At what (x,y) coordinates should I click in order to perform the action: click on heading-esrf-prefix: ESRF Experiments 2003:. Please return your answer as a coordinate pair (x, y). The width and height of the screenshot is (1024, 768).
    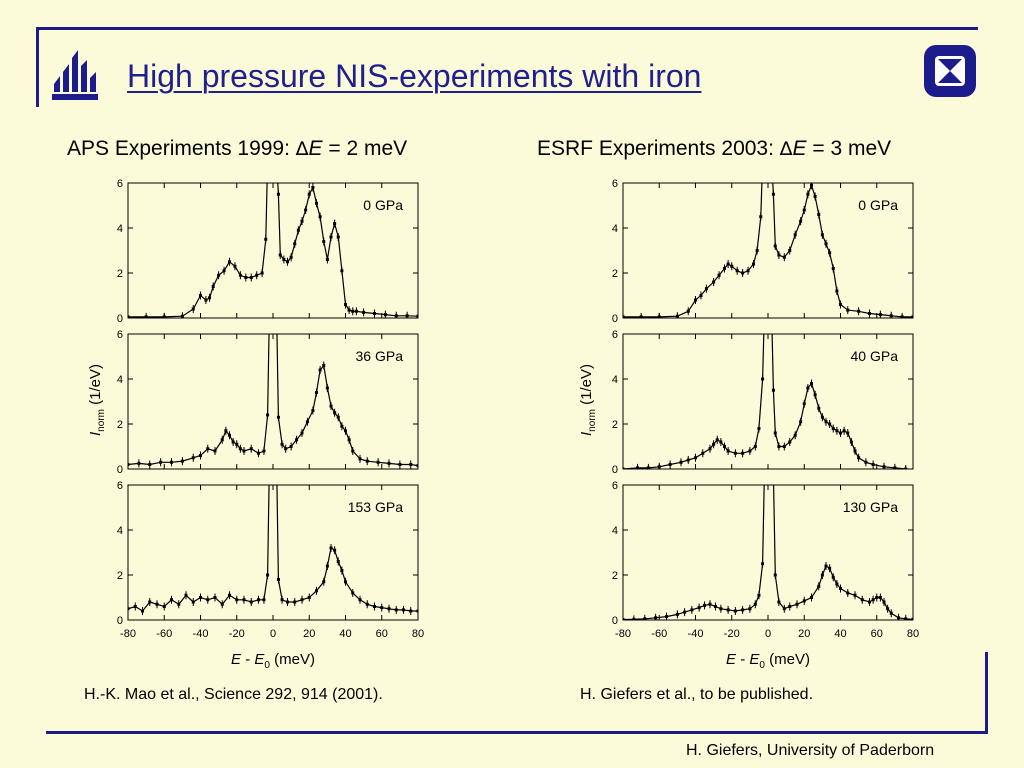
    Looking at the image, I should click on (658, 148).